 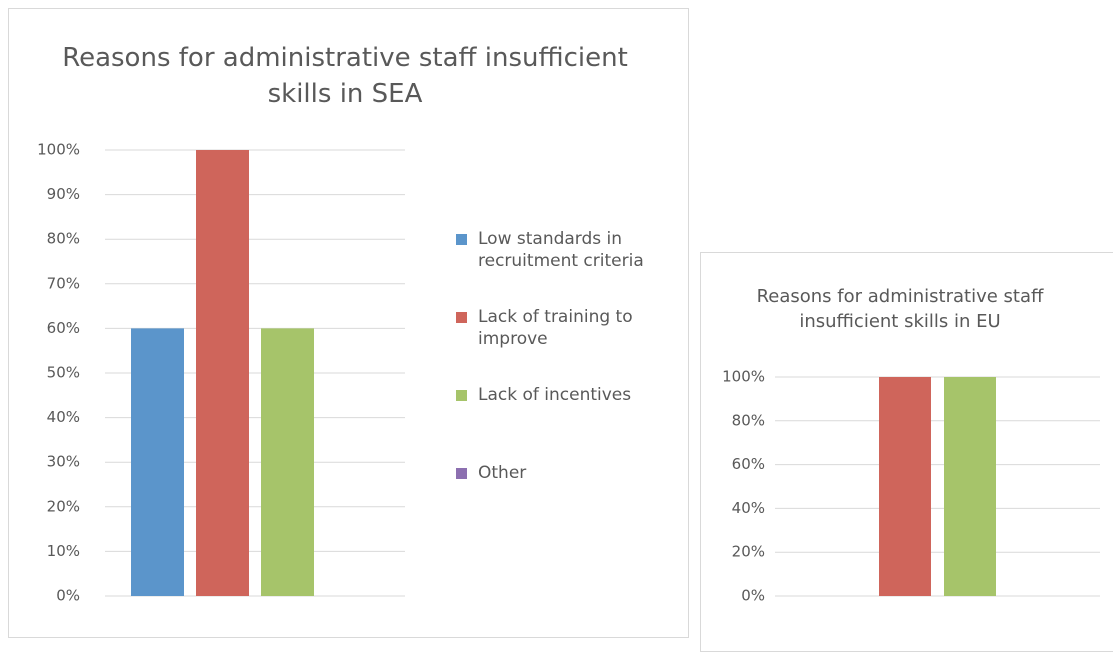 I want to click on legend-label: Lack of incentives, so click(x=555, y=395).